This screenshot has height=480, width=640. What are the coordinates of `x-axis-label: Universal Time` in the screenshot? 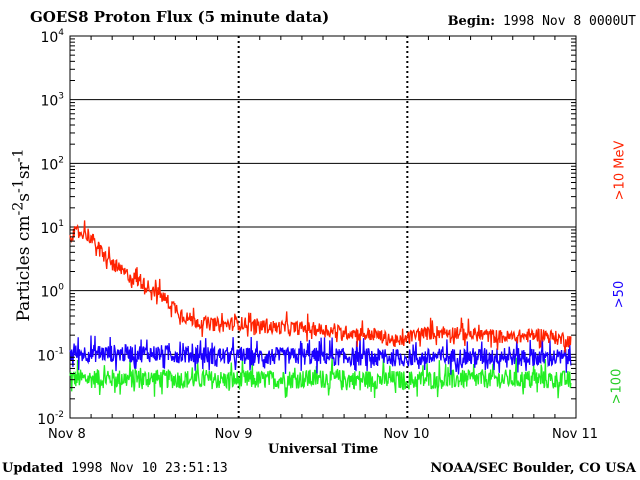 It's located at (323, 449).